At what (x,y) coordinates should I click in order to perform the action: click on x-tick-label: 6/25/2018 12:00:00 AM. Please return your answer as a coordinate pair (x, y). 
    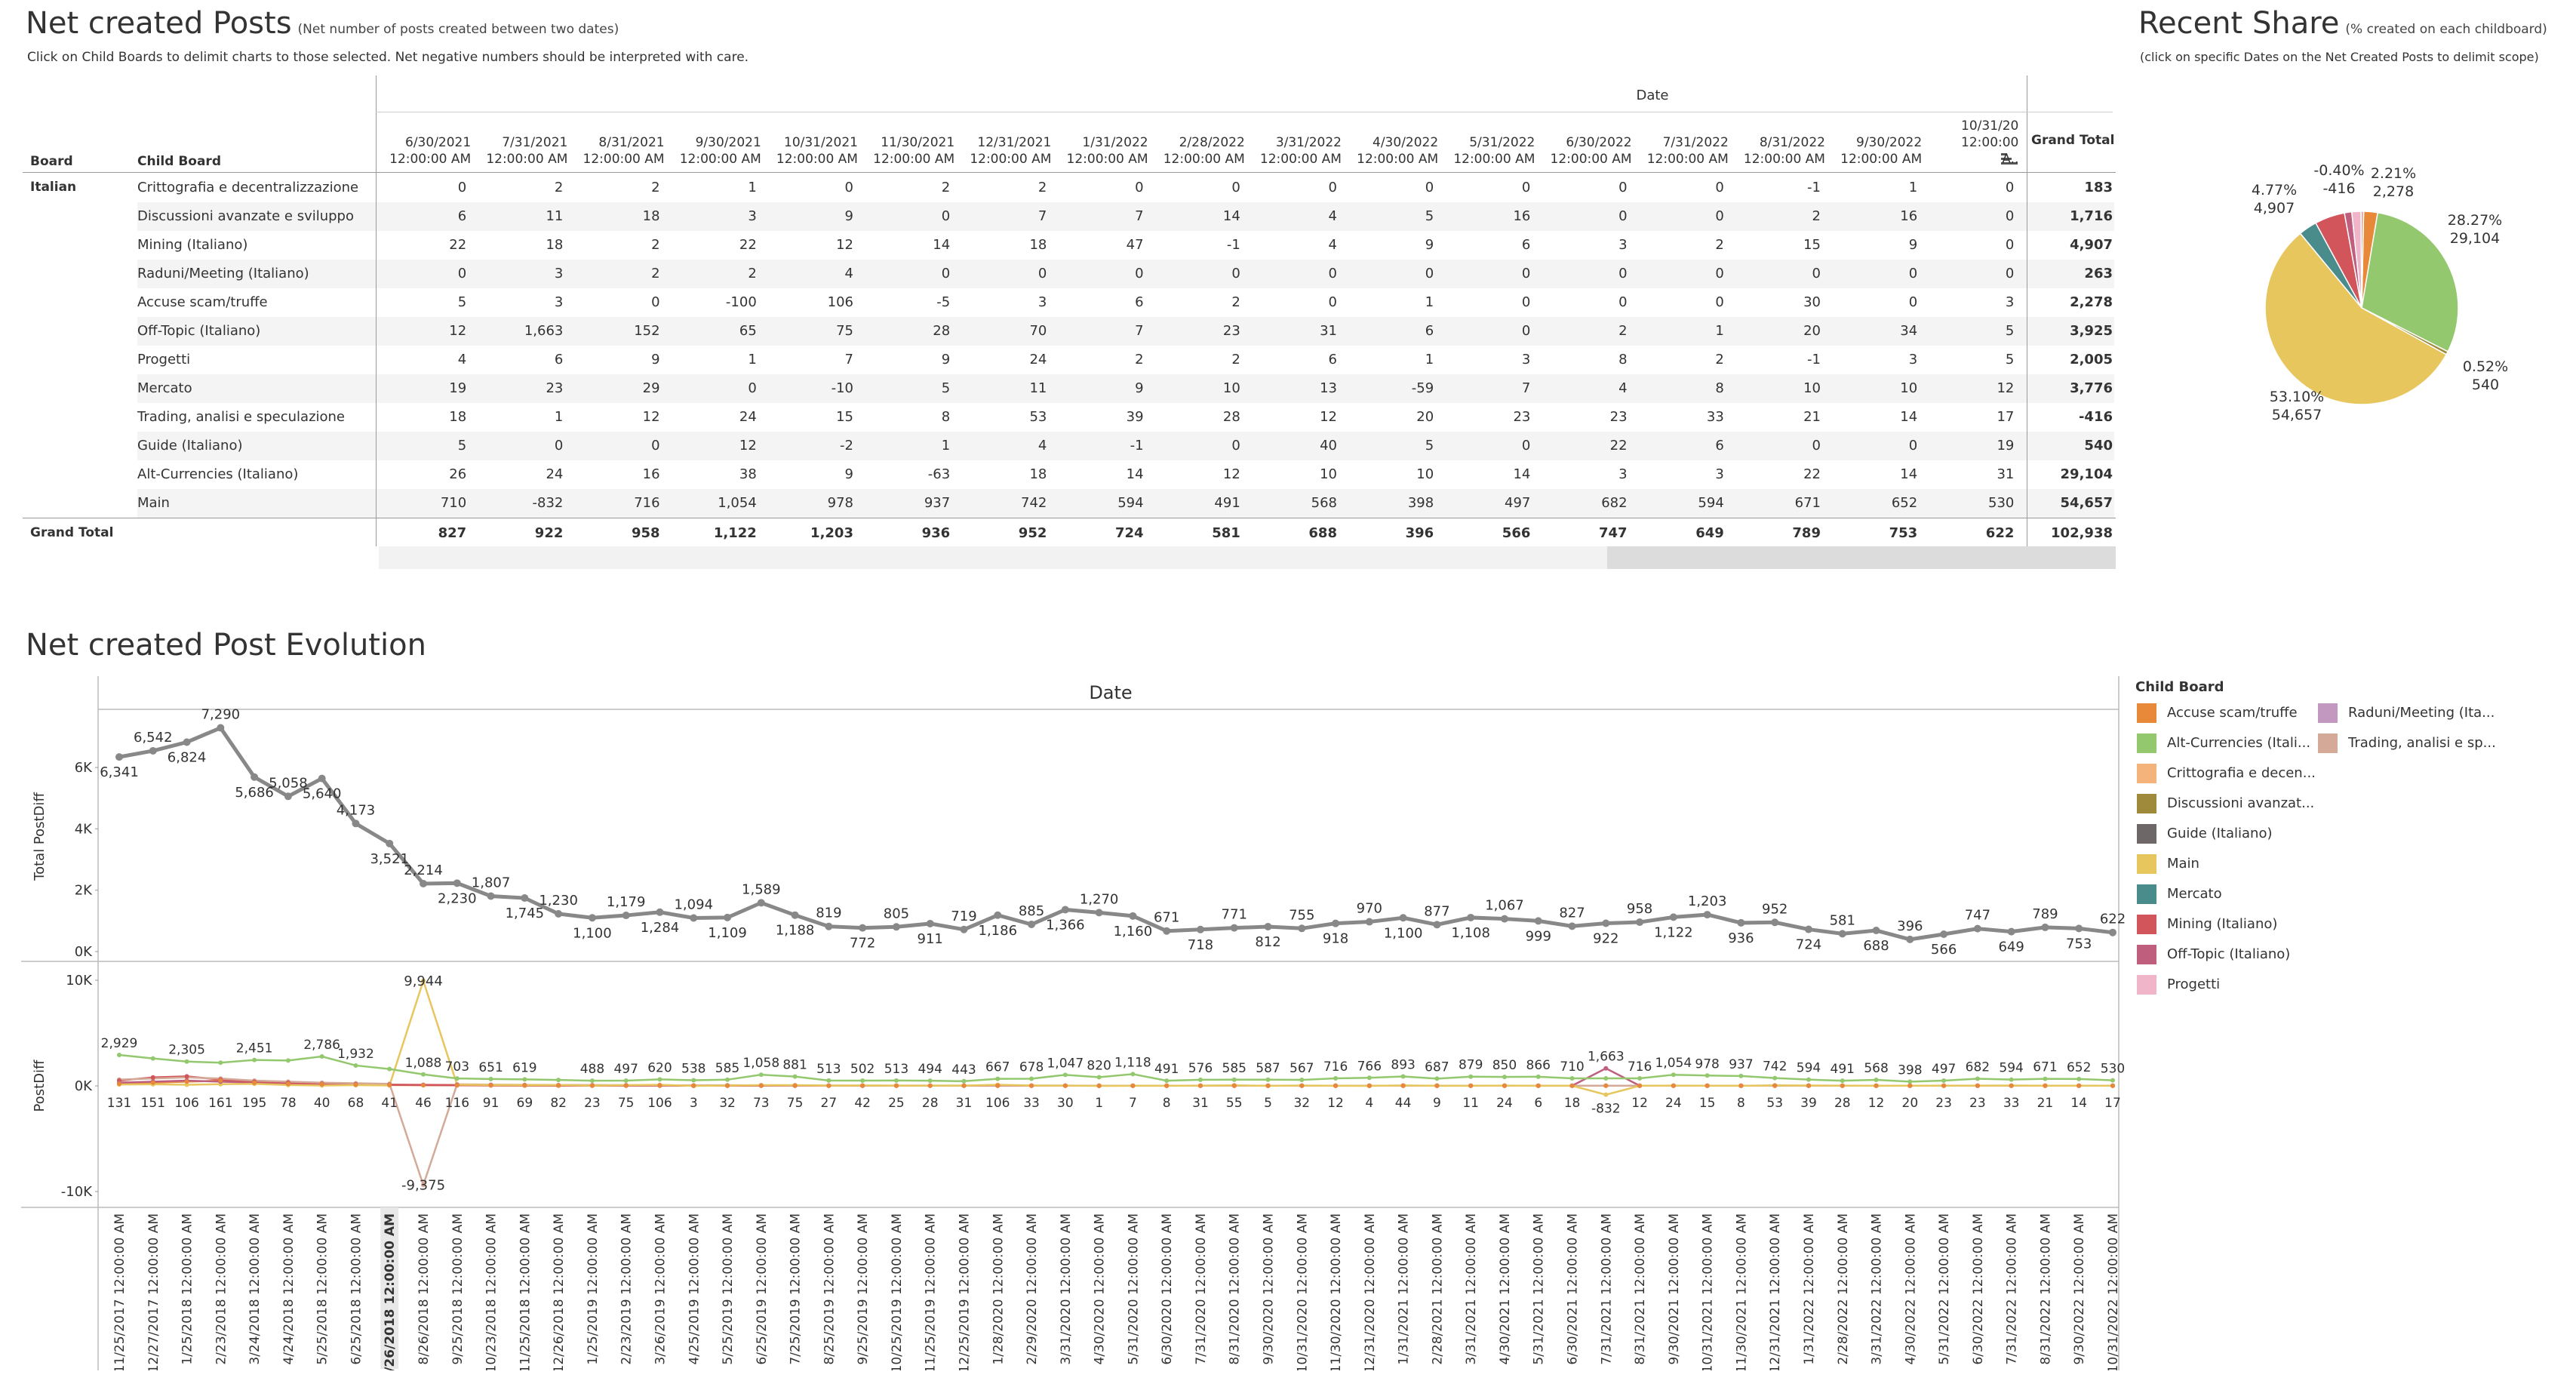
    Looking at the image, I should click on (356, 1289).